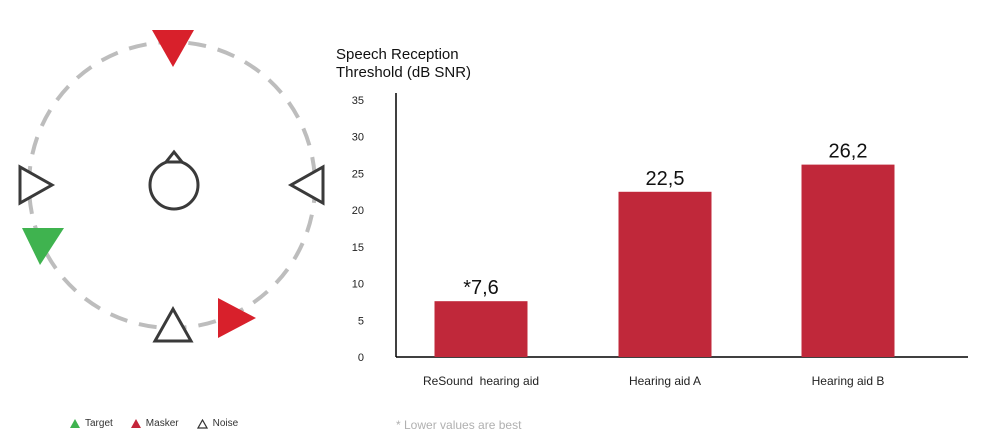 This screenshot has height=441, width=982. I want to click on diagram-legend: Target Masker Noise, so click(154, 423).